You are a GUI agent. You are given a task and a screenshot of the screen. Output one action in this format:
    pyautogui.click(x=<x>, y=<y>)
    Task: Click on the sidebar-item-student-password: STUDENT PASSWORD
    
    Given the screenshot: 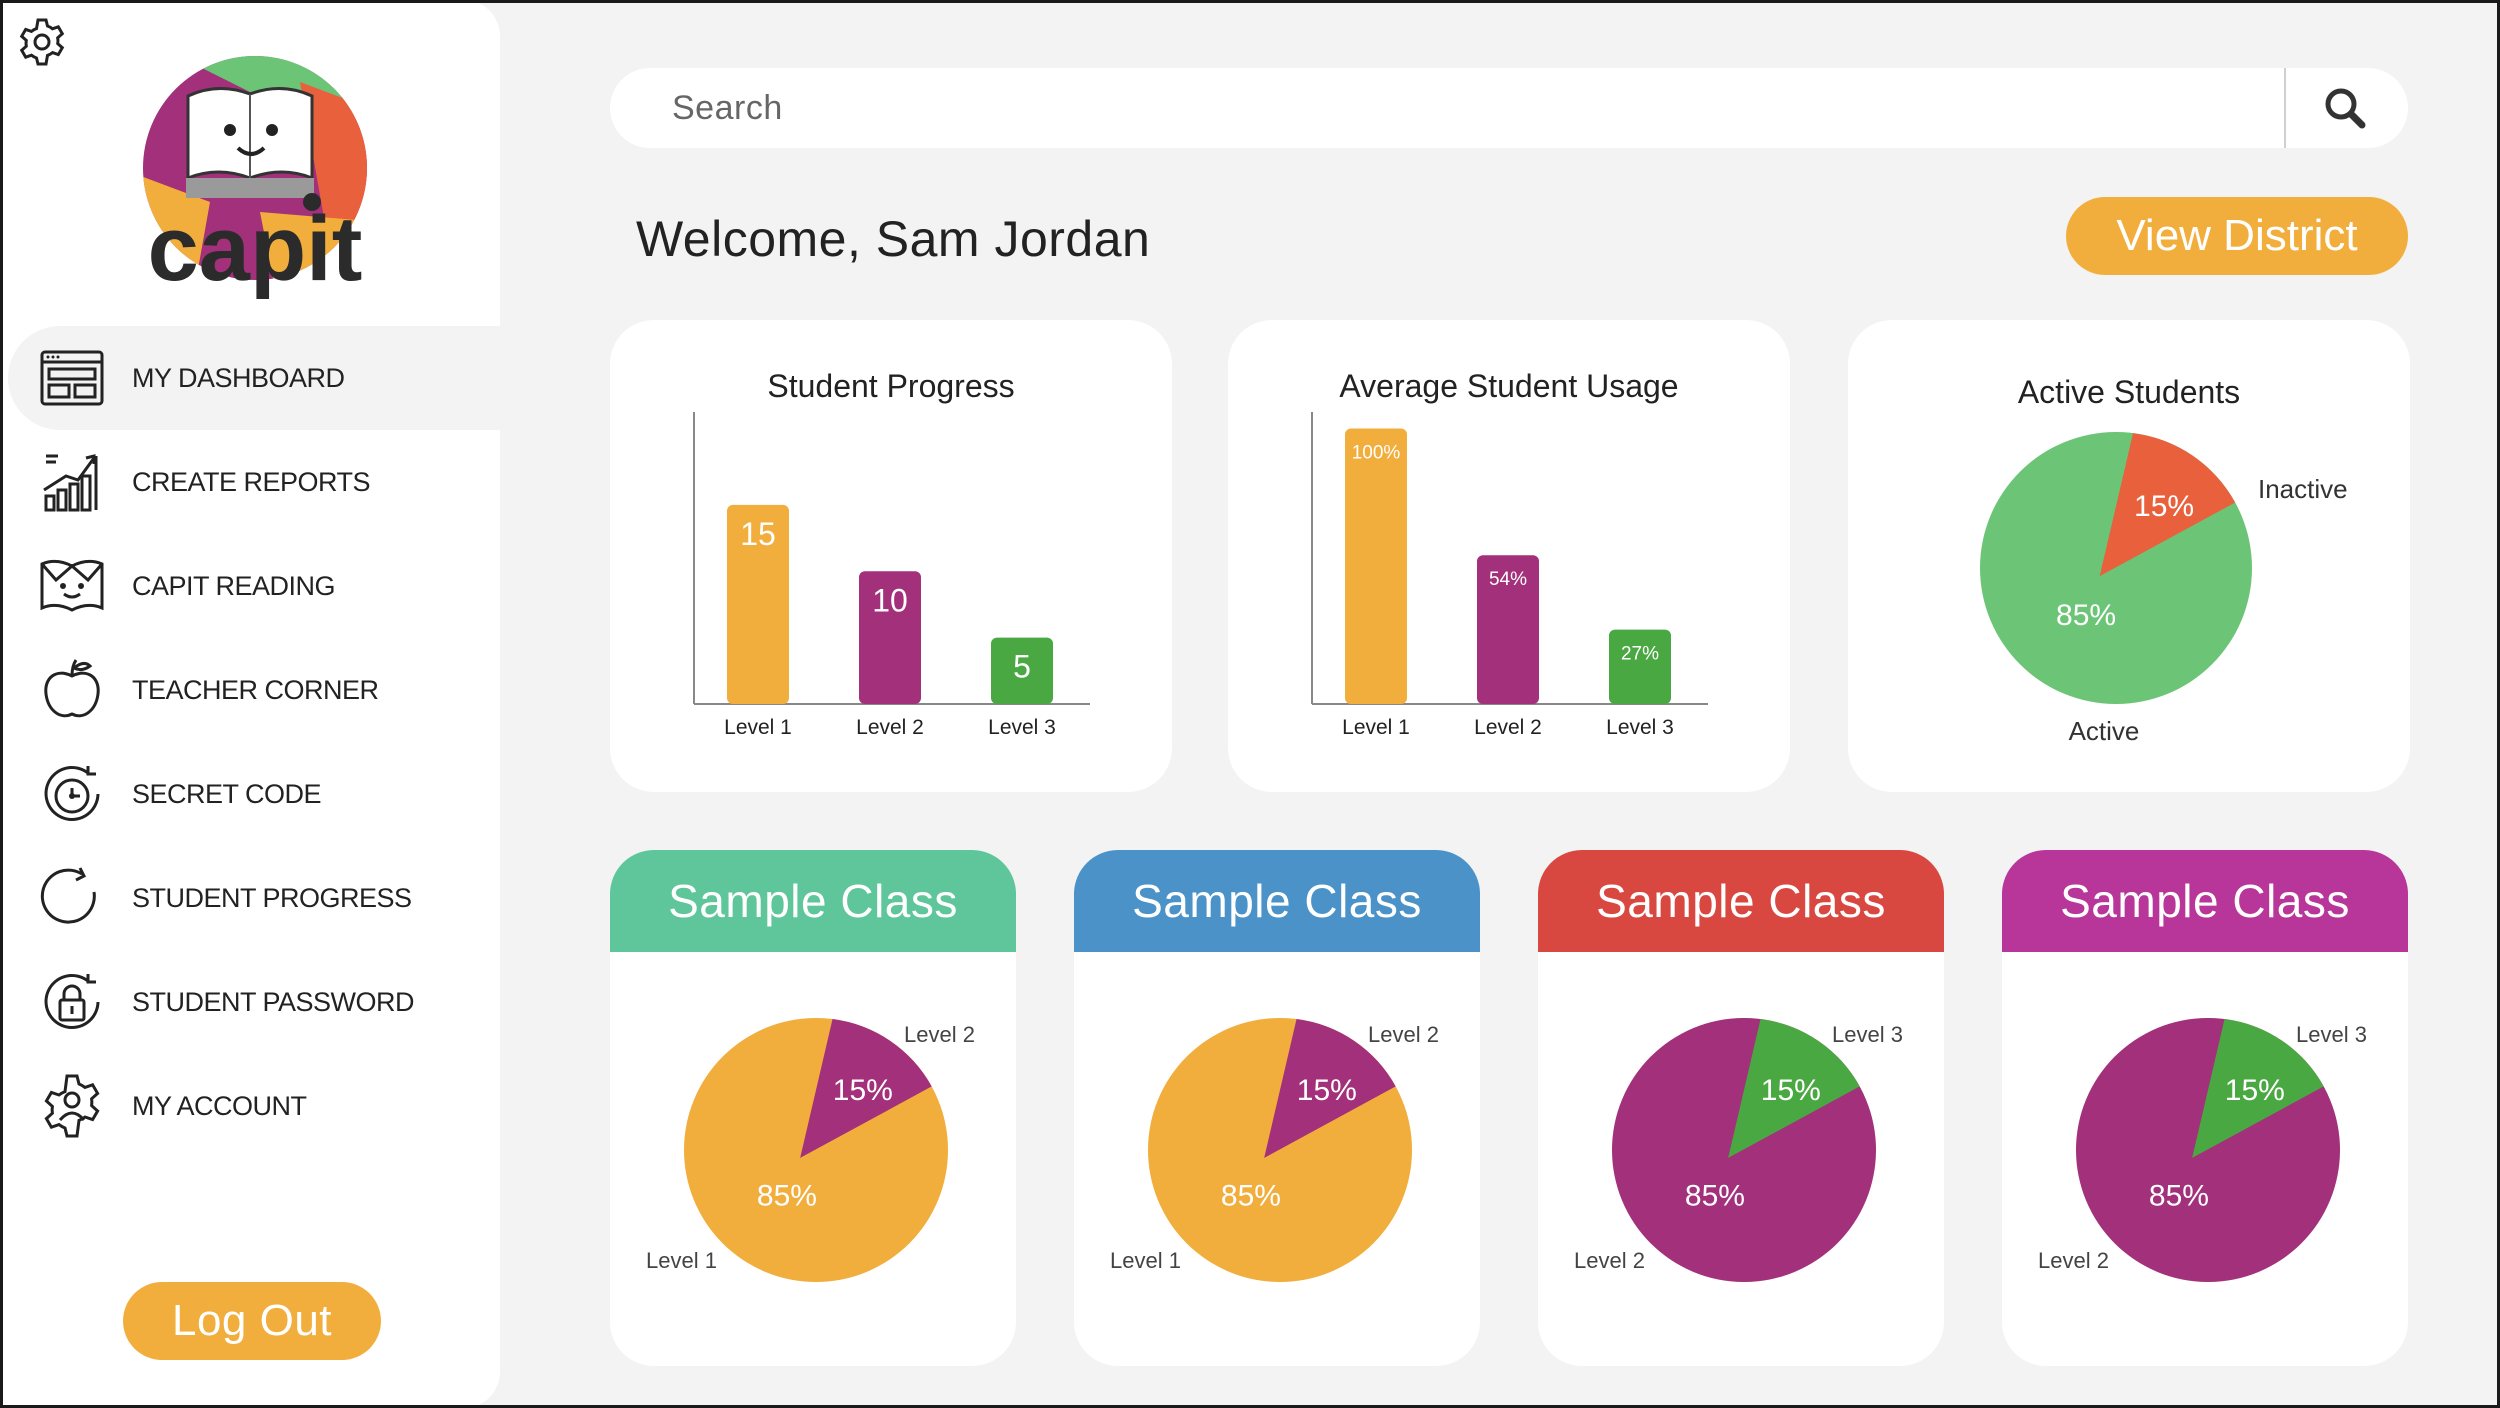 What is the action you would take?
    pyautogui.click(x=250, y=1002)
    